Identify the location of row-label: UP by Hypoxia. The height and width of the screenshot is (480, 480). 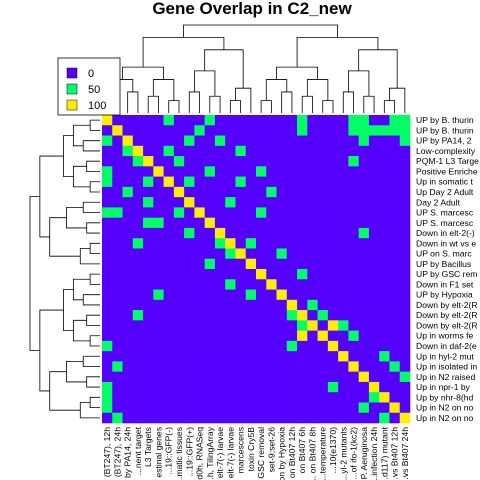
(444, 295).